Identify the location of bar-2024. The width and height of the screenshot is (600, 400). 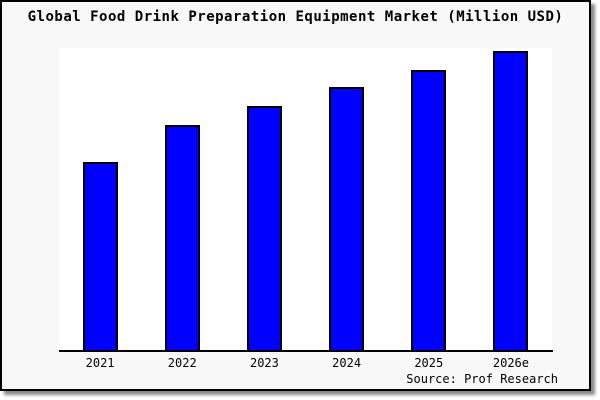
(347, 218).